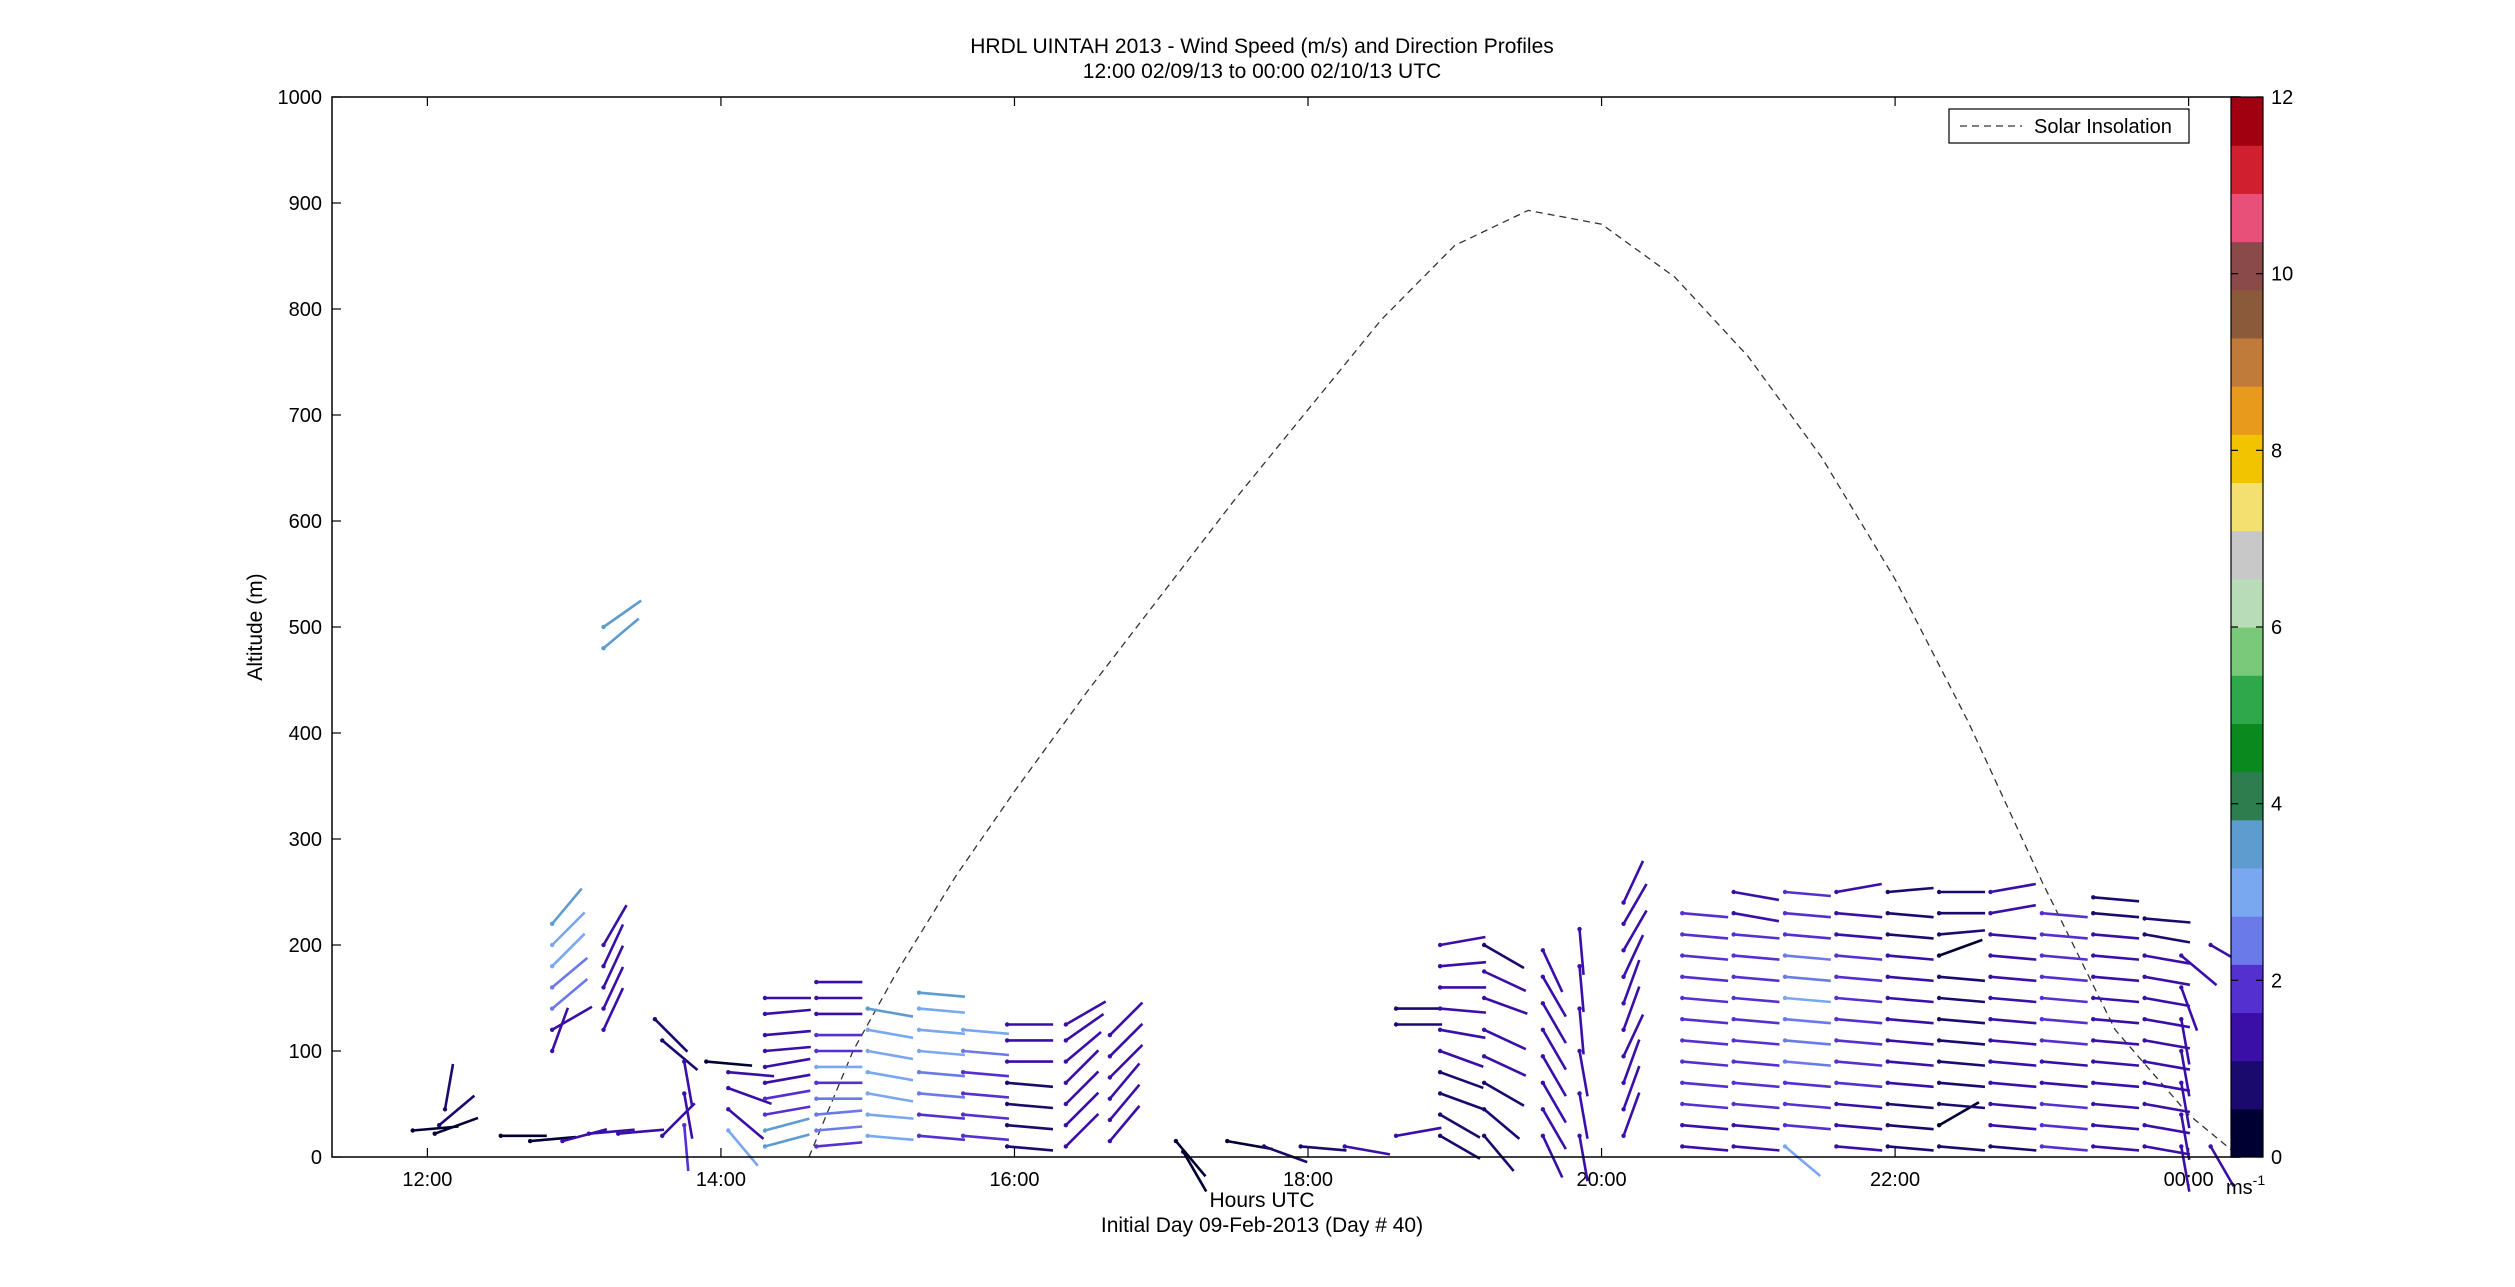  I want to click on y-tick-label: 300, so click(305, 840).